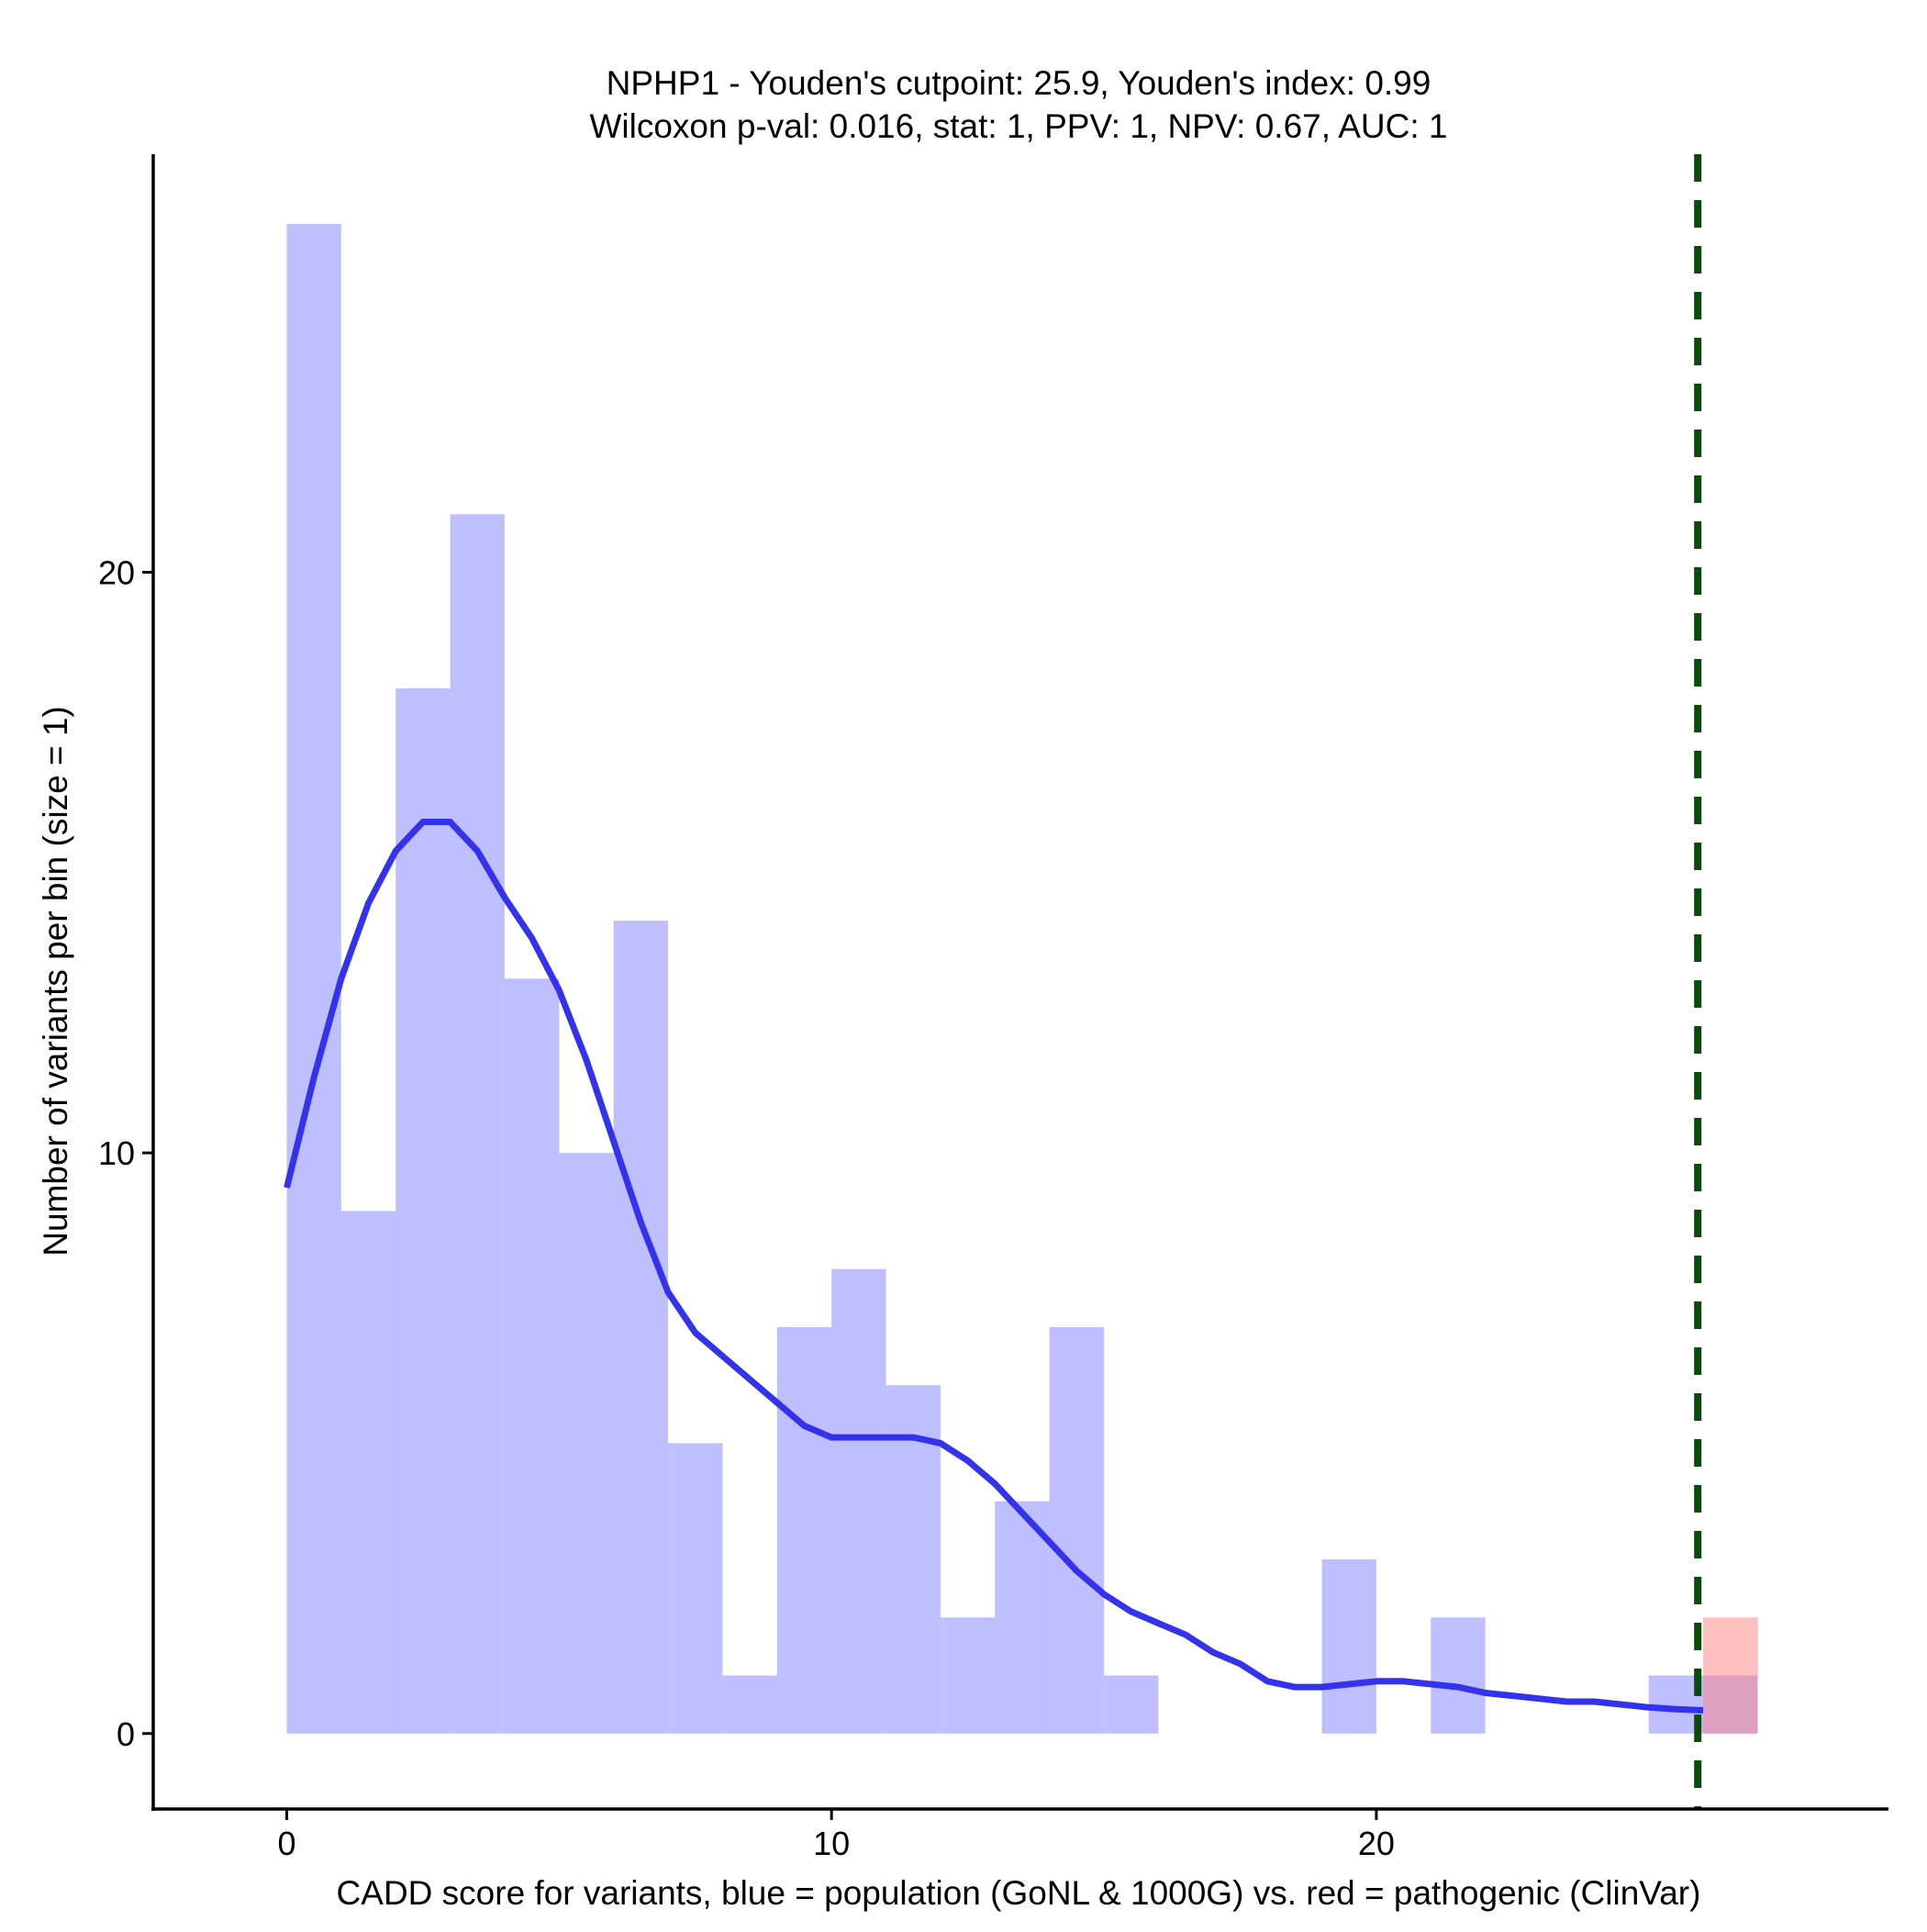 The image size is (1927, 1932). I want to click on x-tick-label: 0, so click(286, 1843).